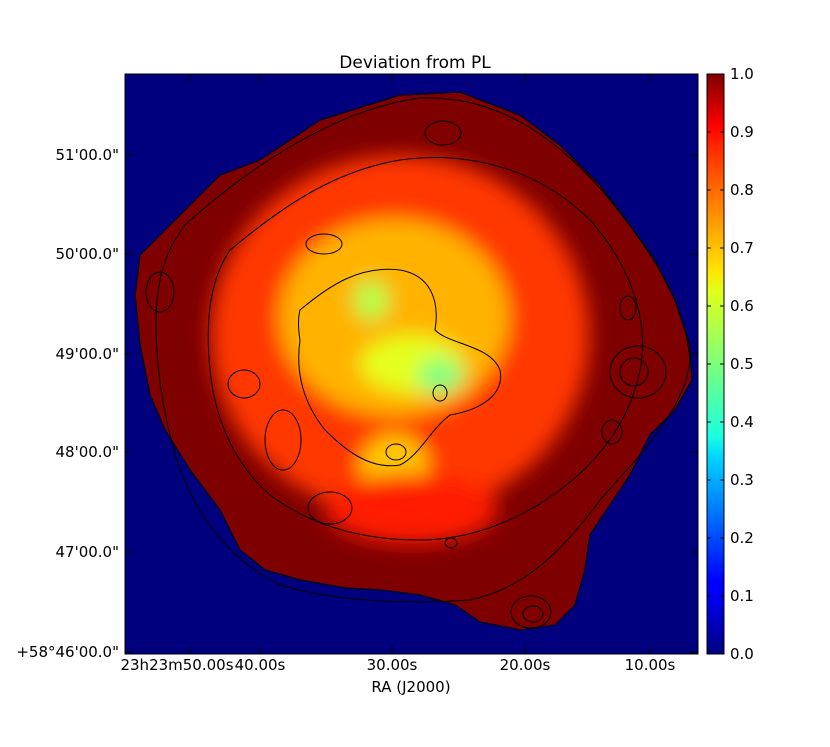 This screenshot has width=830, height=747. Describe the element at coordinates (396, 452) in the screenshot. I see `contour-knot-c1` at that location.